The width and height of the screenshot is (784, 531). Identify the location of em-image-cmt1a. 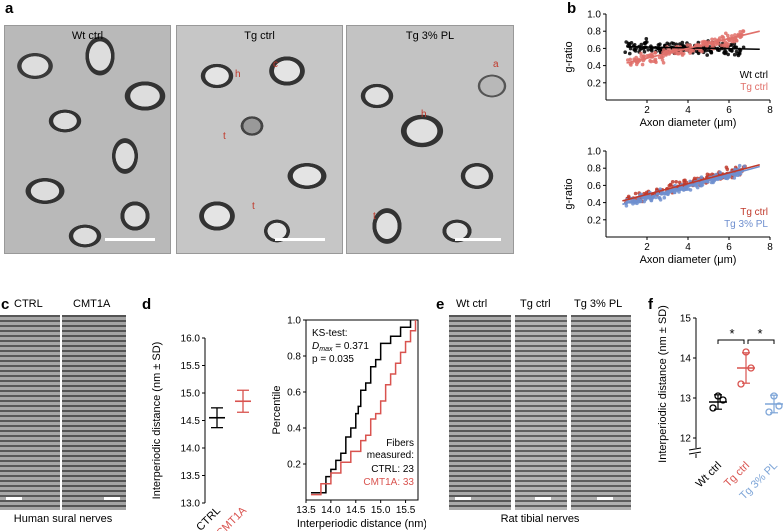
(94, 412).